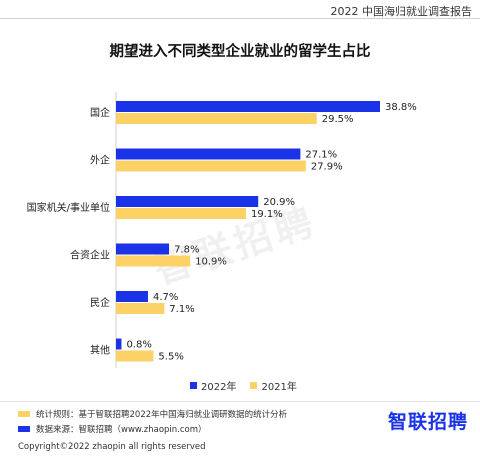 The width and height of the screenshot is (480, 456). I want to click on data-label: 4.7%, so click(165, 297).